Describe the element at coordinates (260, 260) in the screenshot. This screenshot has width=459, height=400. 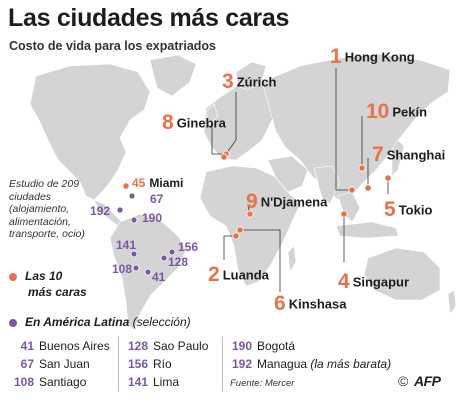
I see `leader-kinshasa` at that location.